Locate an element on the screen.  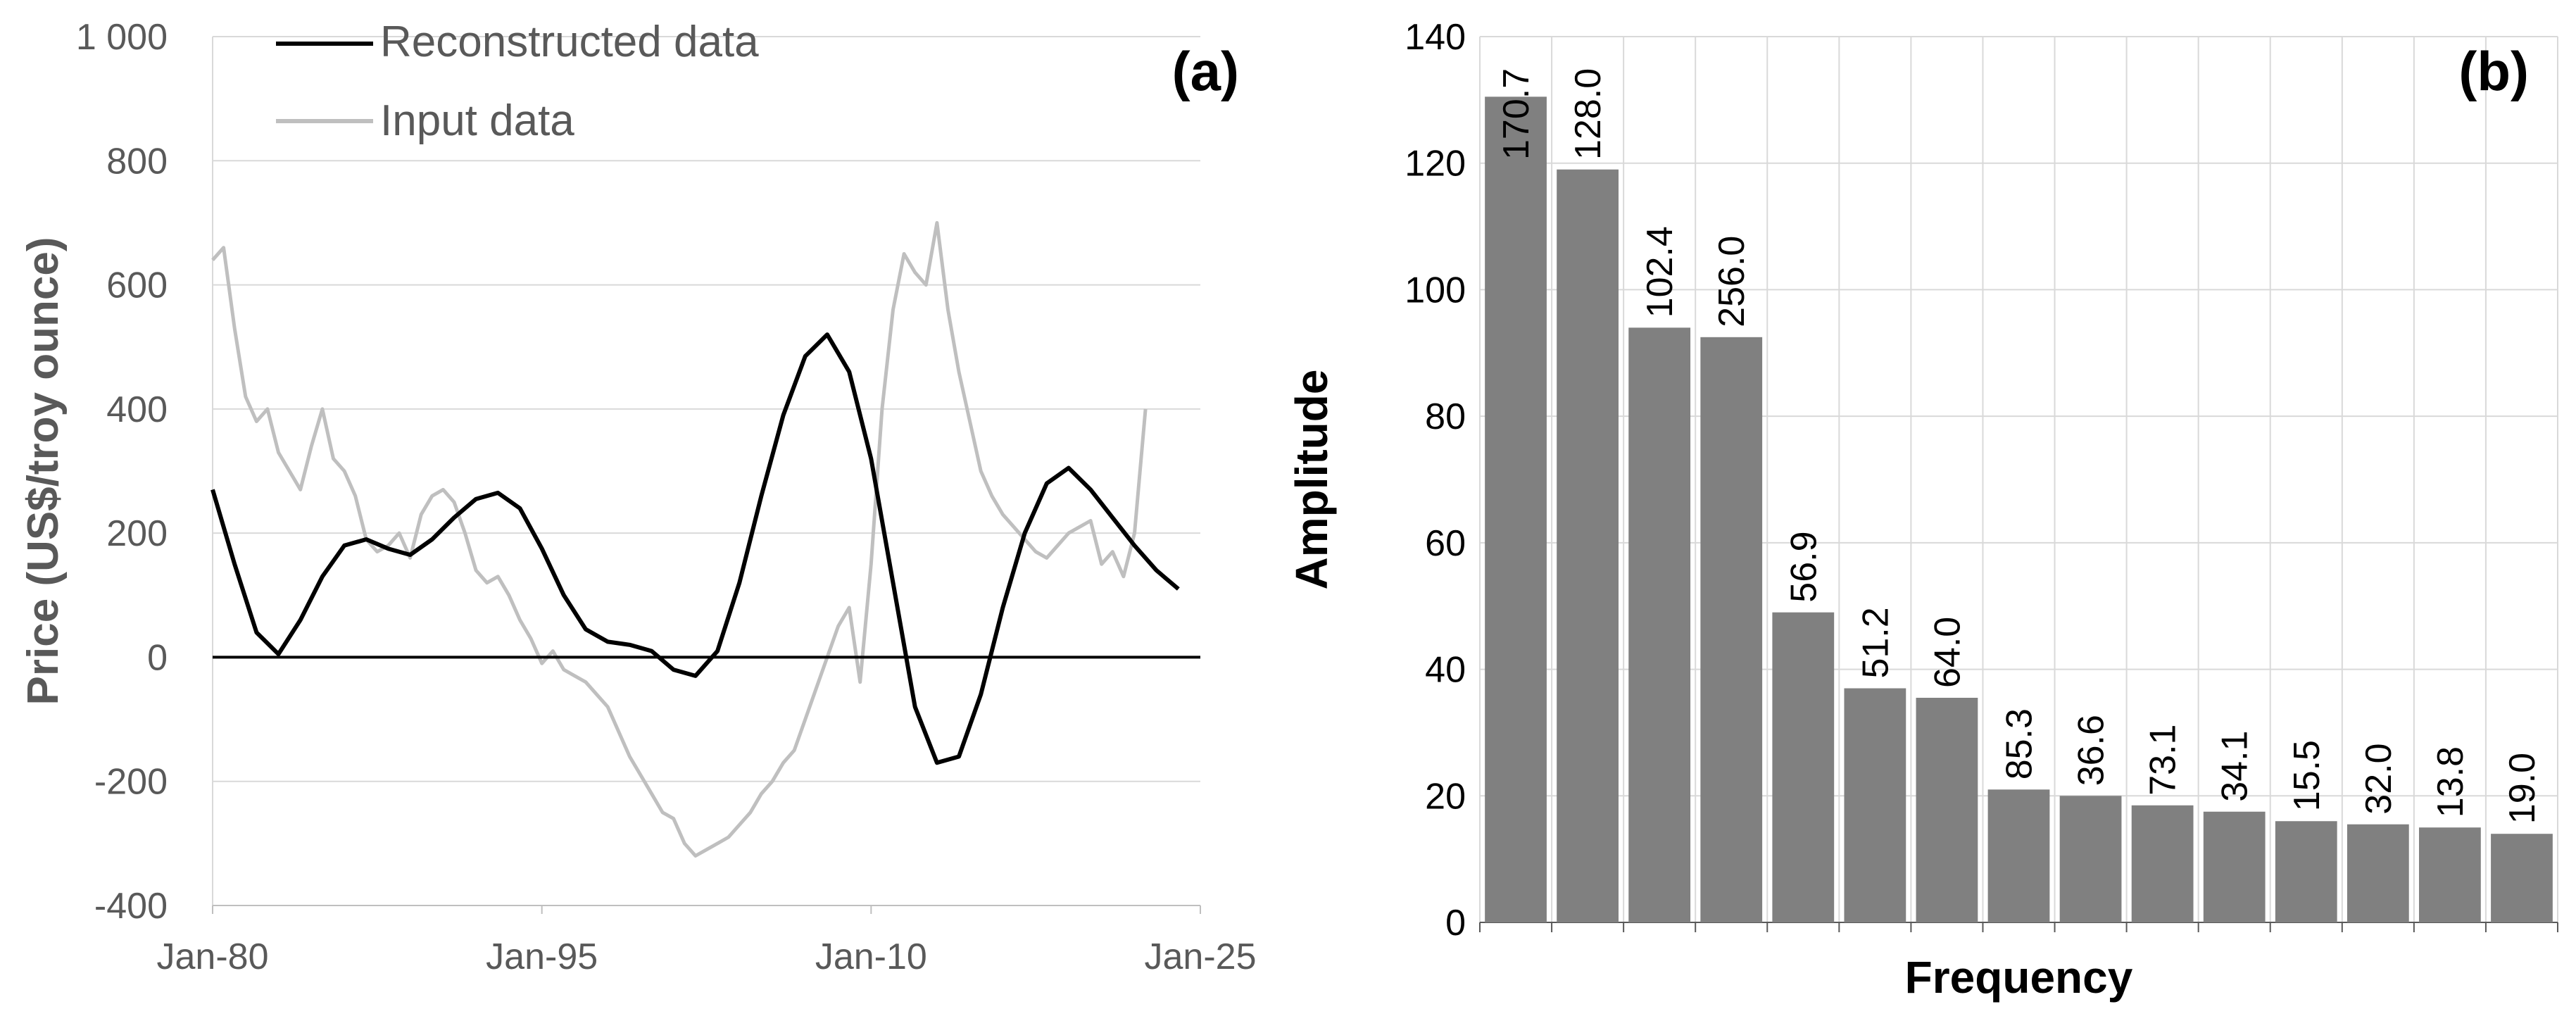
data-label: 128.0 is located at coordinates (1588, 114).